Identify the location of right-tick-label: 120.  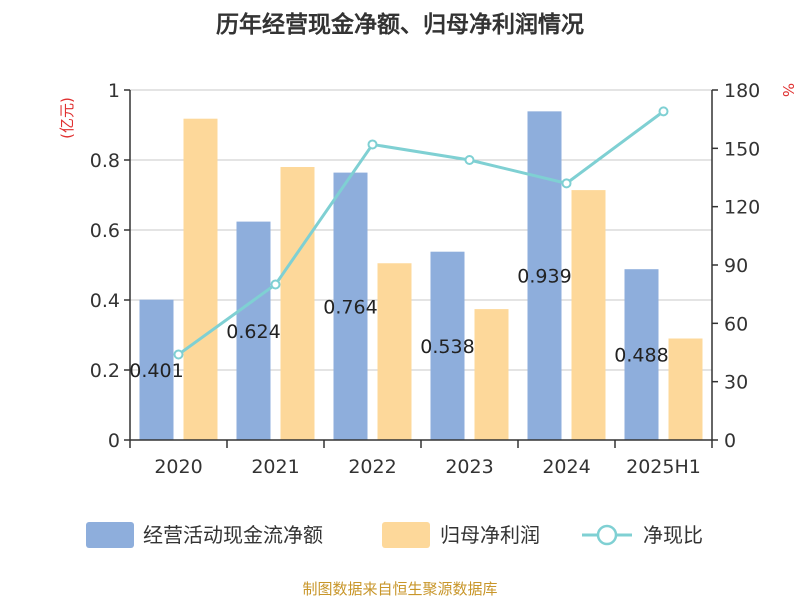
(742, 208).